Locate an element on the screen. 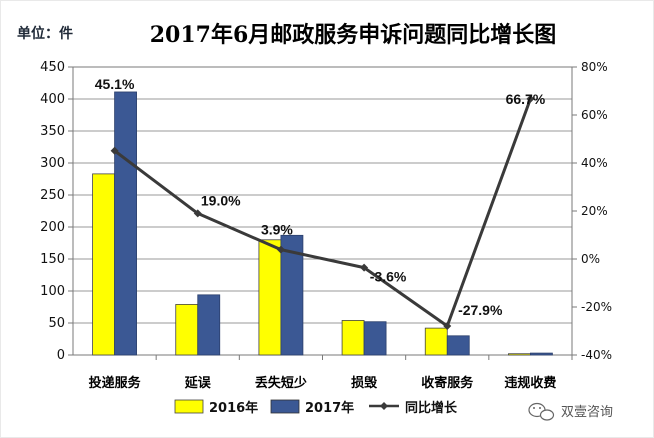 Image resolution: width=654 pixels, height=438 pixels. chart-title: 2017年6月邮政服务申诉问题同比增长图 is located at coordinates (353, 35).